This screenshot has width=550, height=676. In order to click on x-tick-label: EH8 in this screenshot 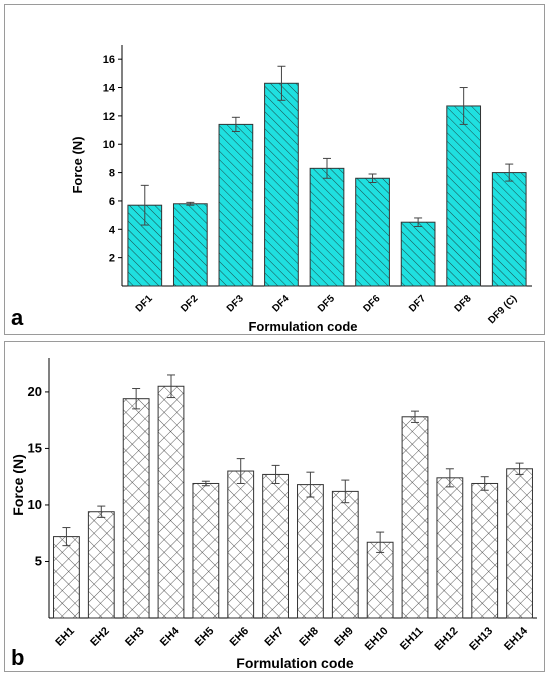, I will do `click(309, 637)`.